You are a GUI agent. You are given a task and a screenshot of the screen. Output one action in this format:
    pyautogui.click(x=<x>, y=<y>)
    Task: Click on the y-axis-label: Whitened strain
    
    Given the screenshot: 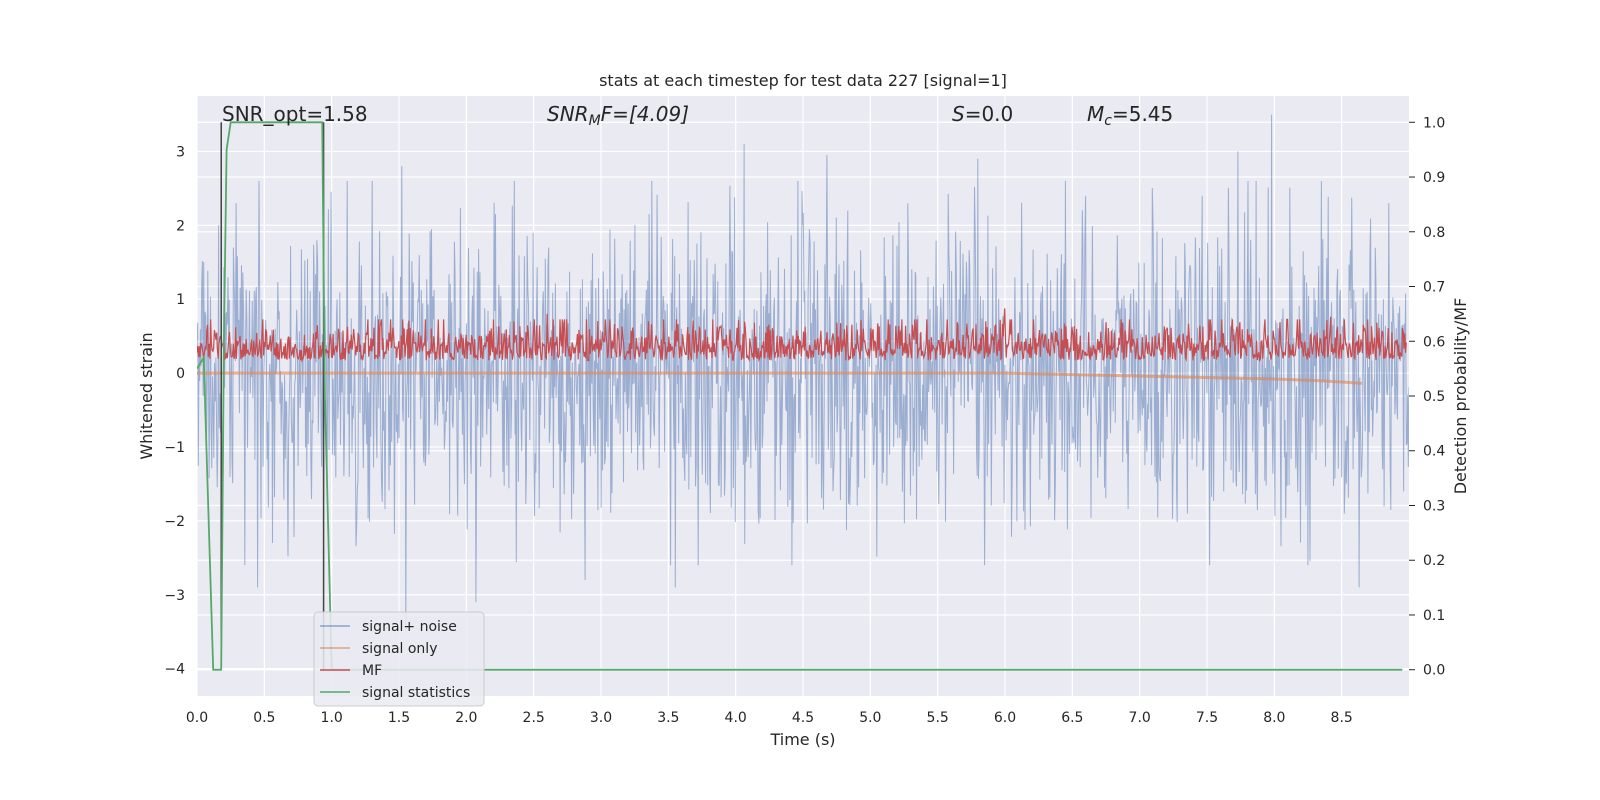 What is the action you would take?
    pyautogui.click(x=146, y=395)
    